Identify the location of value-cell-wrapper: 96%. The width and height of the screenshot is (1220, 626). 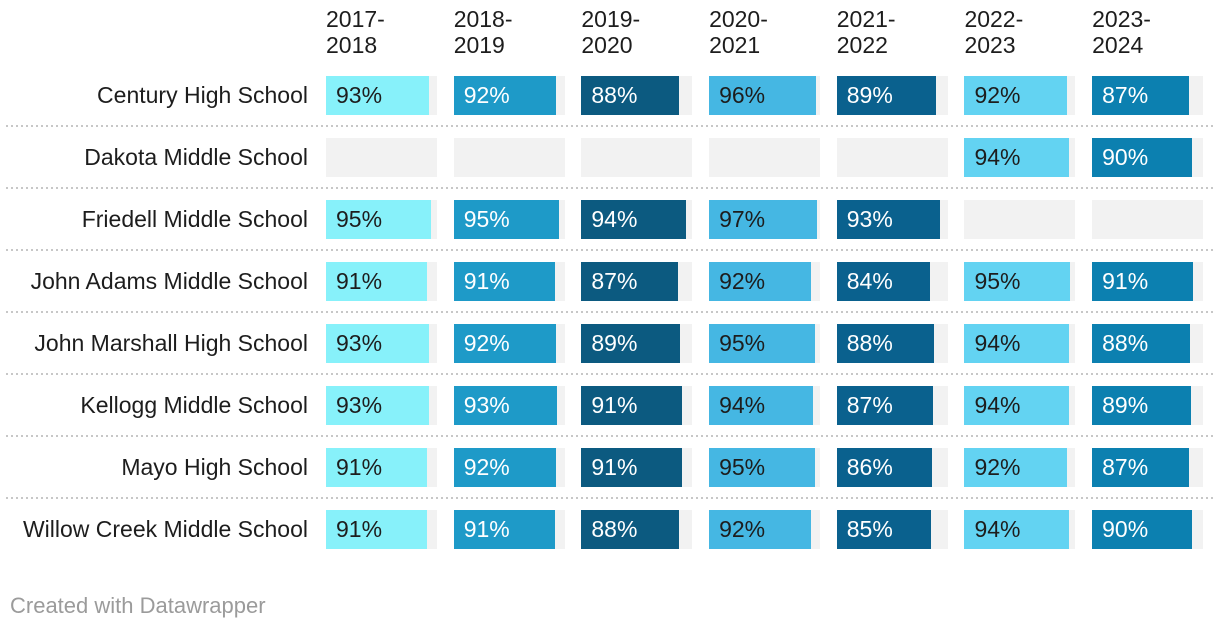
(773, 95).